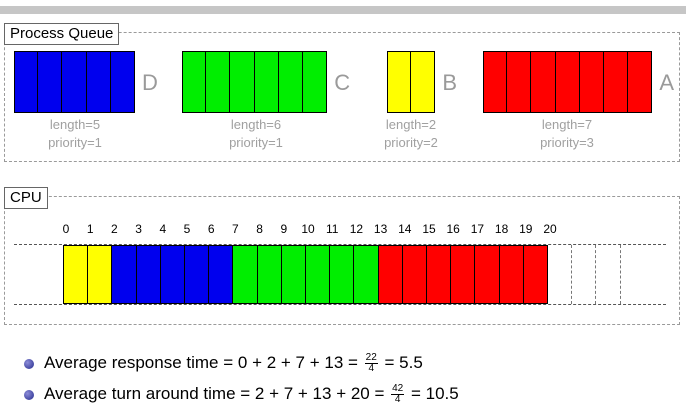 Image resolution: width=686 pixels, height=412 pixels. I want to click on process-d-blocks, so click(74, 82).